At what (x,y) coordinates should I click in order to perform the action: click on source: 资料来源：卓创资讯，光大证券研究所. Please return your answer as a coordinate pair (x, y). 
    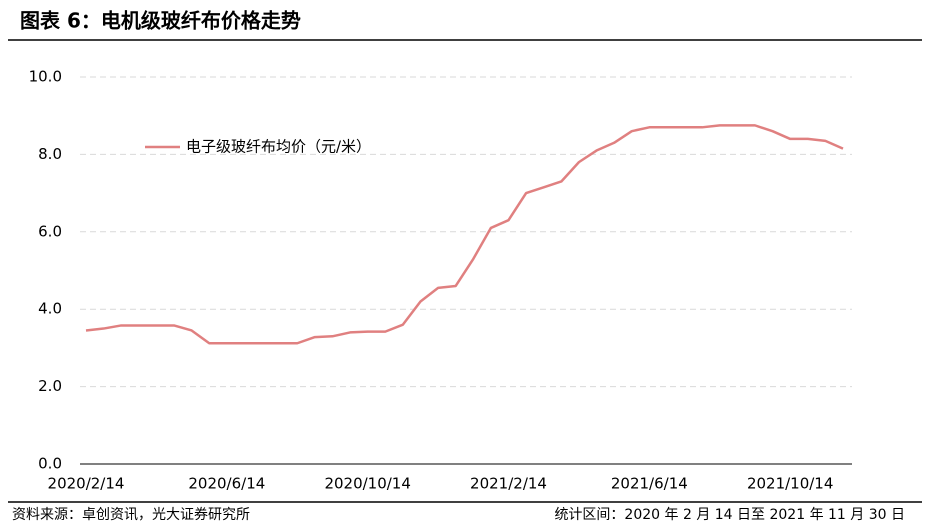
    Looking at the image, I should click on (131, 515).